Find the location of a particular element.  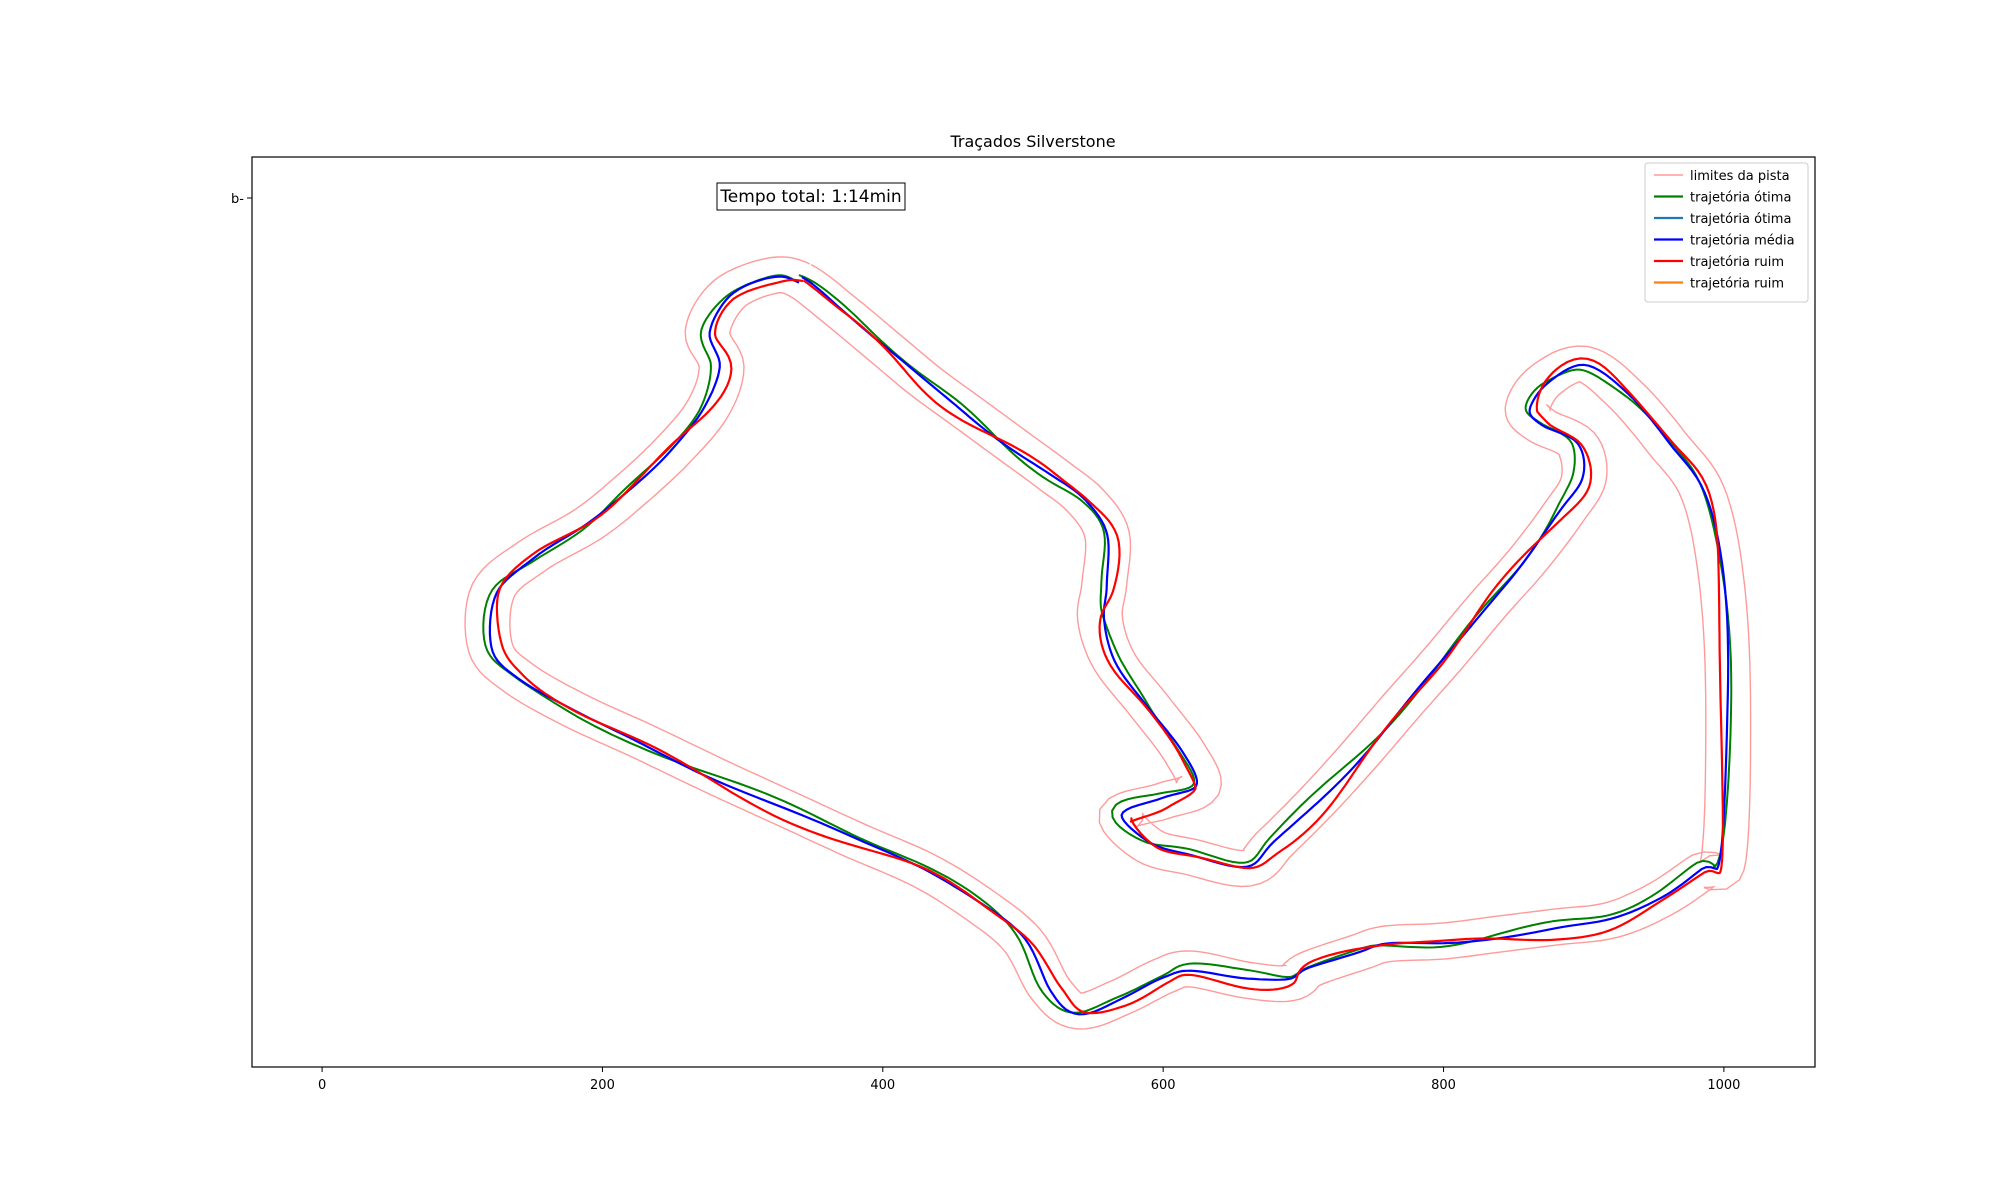

x-tick-label: 800 is located at coordinates (1443, 1085).